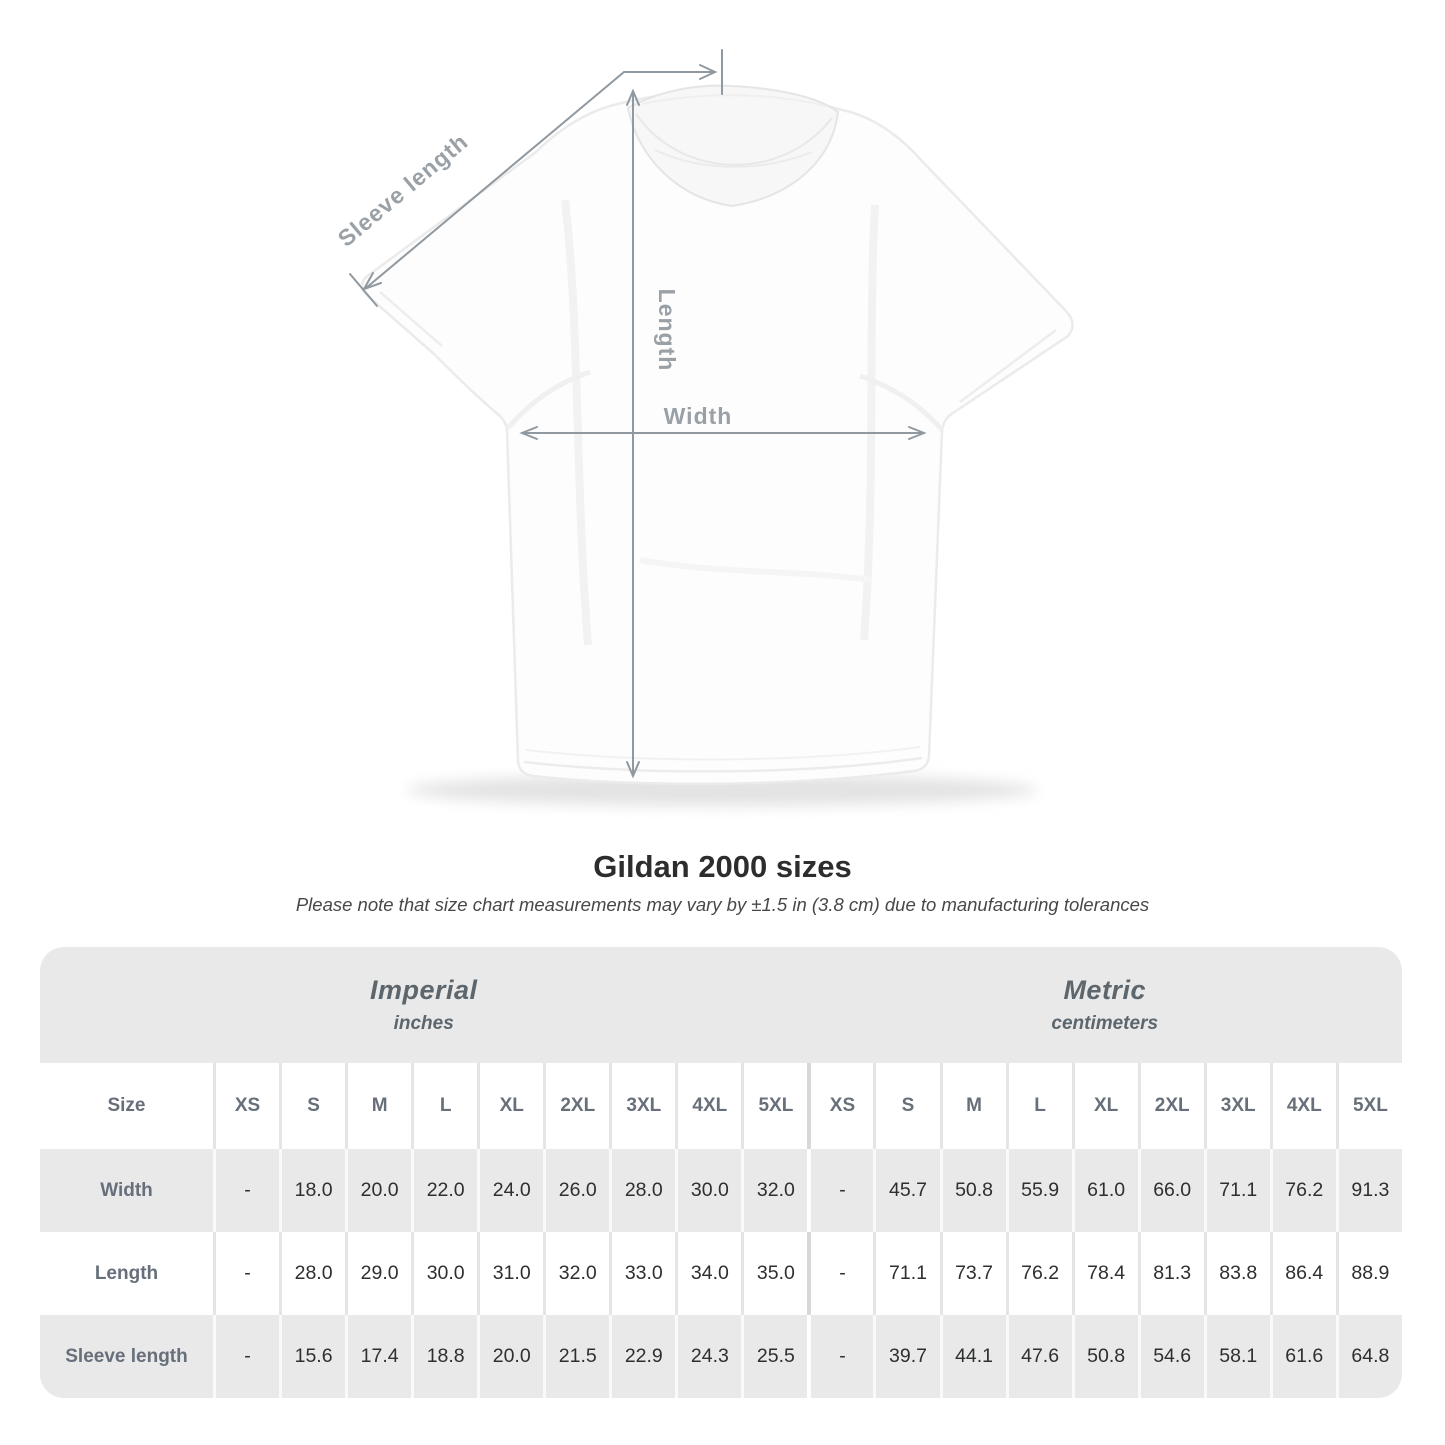 This screenshot has width=1445, height=1445. What do you see at coordinates (906, 1356) in the screenshot?
I see `size-value-cell: 39.7` at bounding box center [906, 1356].